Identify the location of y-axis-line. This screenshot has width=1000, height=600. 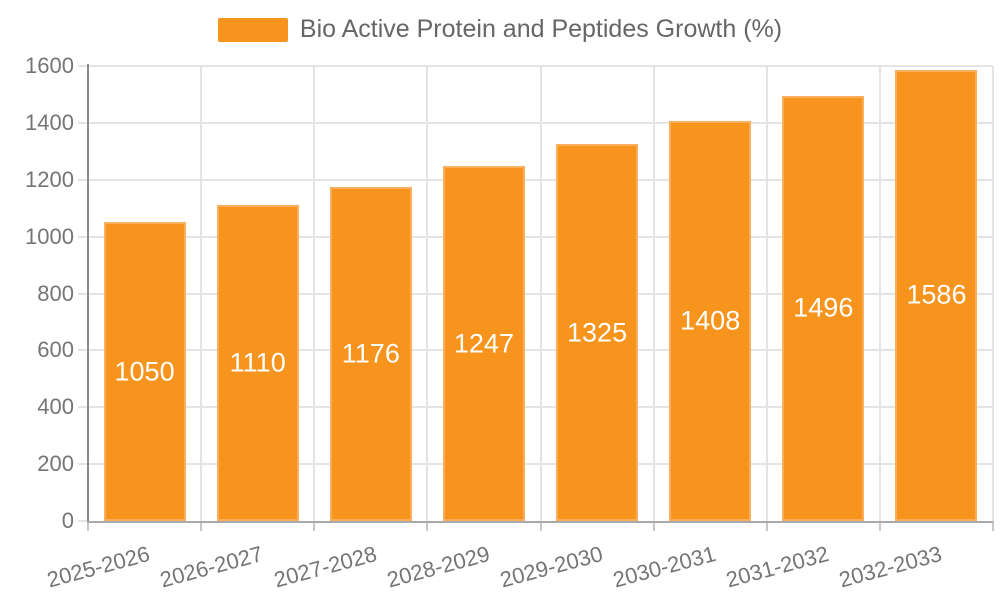
(88, 292).